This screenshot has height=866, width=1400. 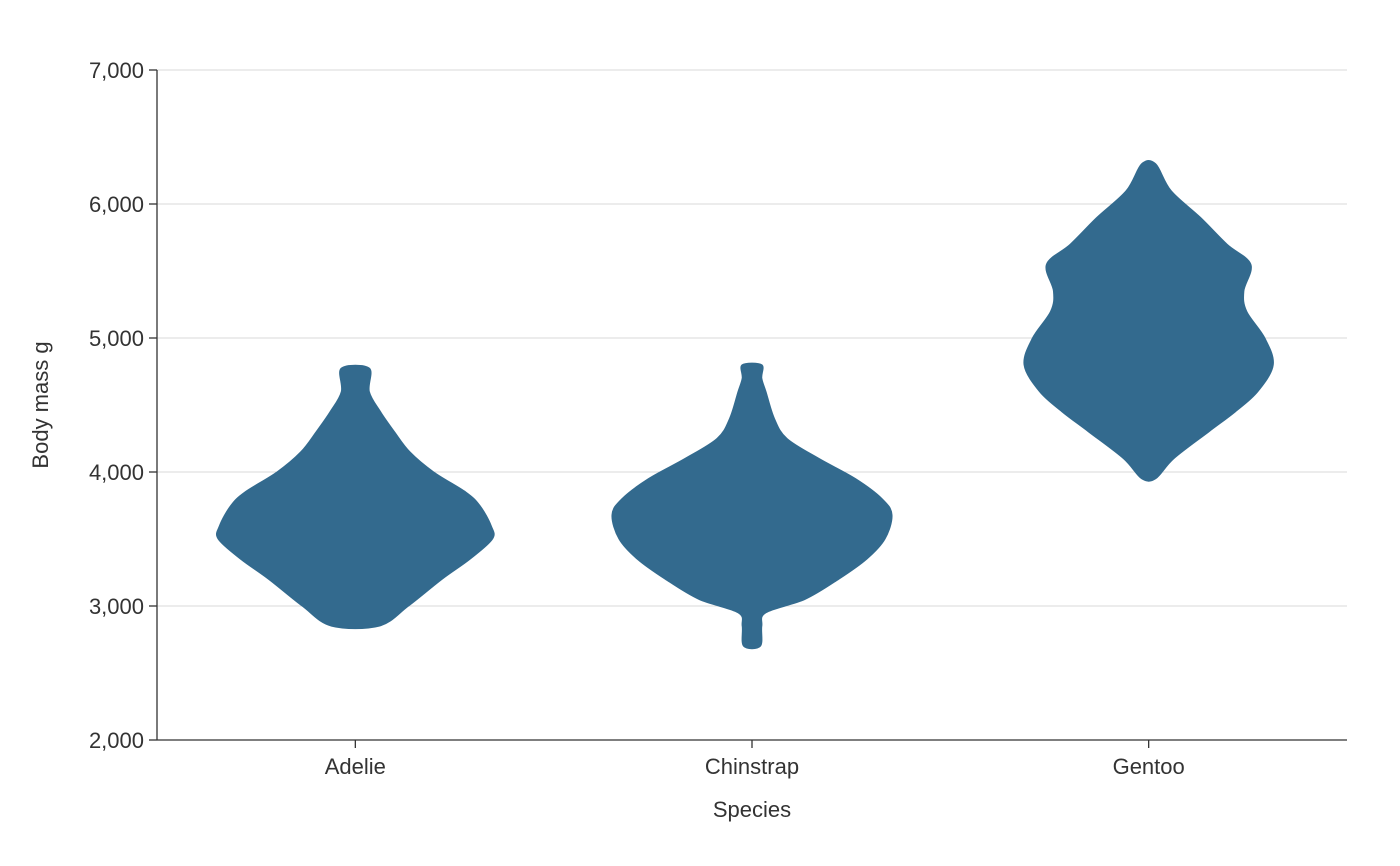 I want to click on x-tick-label: Chinstrap, so click(x=752, y=766).